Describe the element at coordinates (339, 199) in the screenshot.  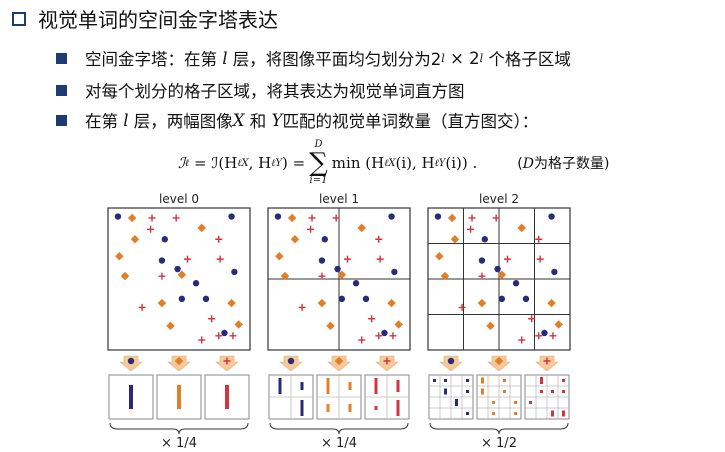
I see `level-label: level 1` at that location.